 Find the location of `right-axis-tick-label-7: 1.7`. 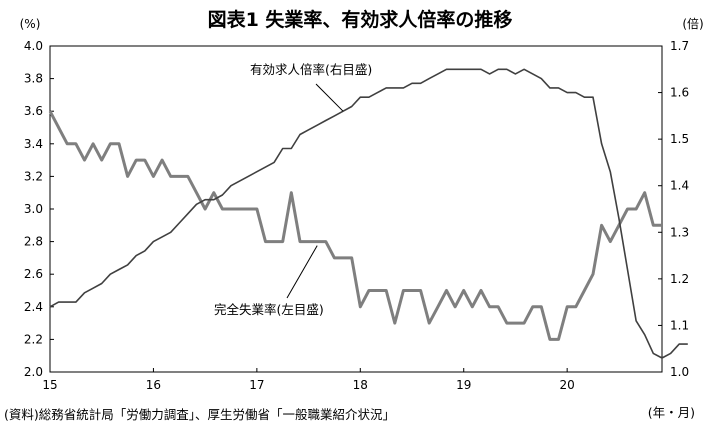

right-axis-tick-label-7: 1.7 is located at coordinates (679, 46).